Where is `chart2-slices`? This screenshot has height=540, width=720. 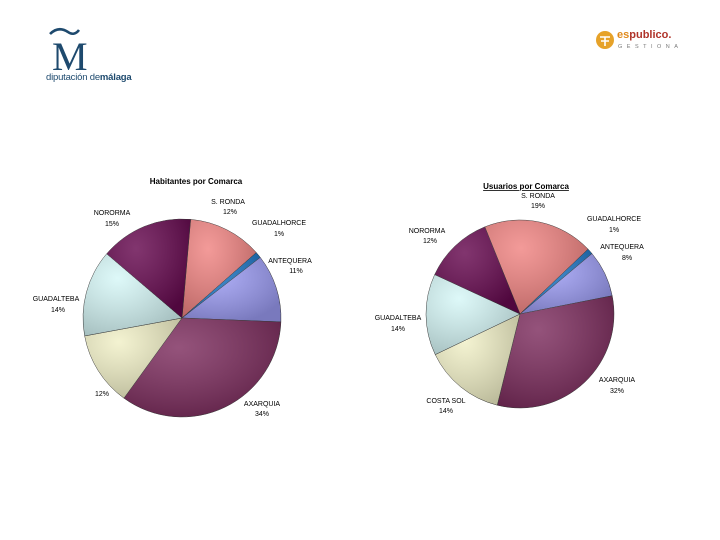
chart2-slices is located at coordinates (520, 314).